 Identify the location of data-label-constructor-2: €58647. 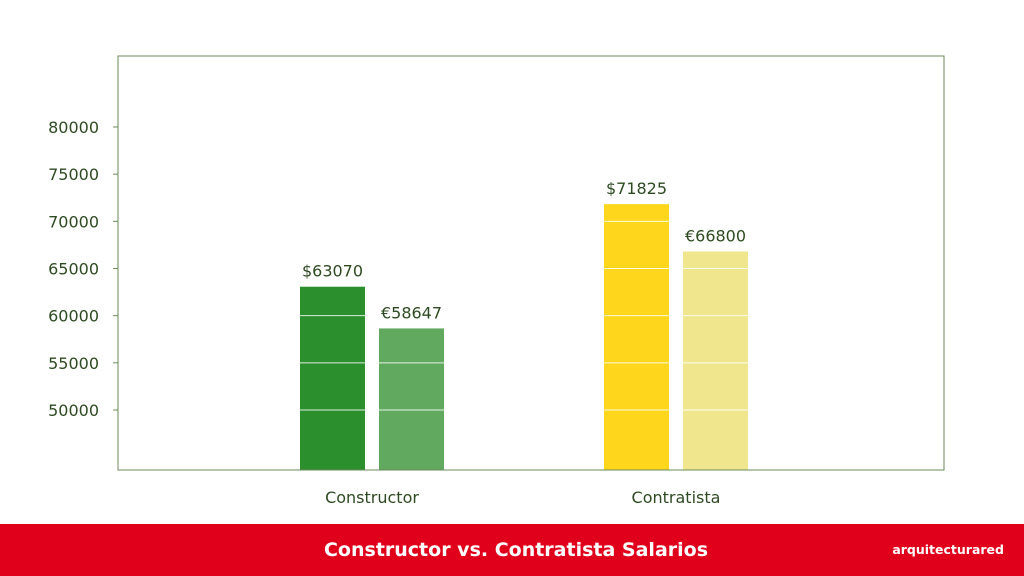
(411, 312).